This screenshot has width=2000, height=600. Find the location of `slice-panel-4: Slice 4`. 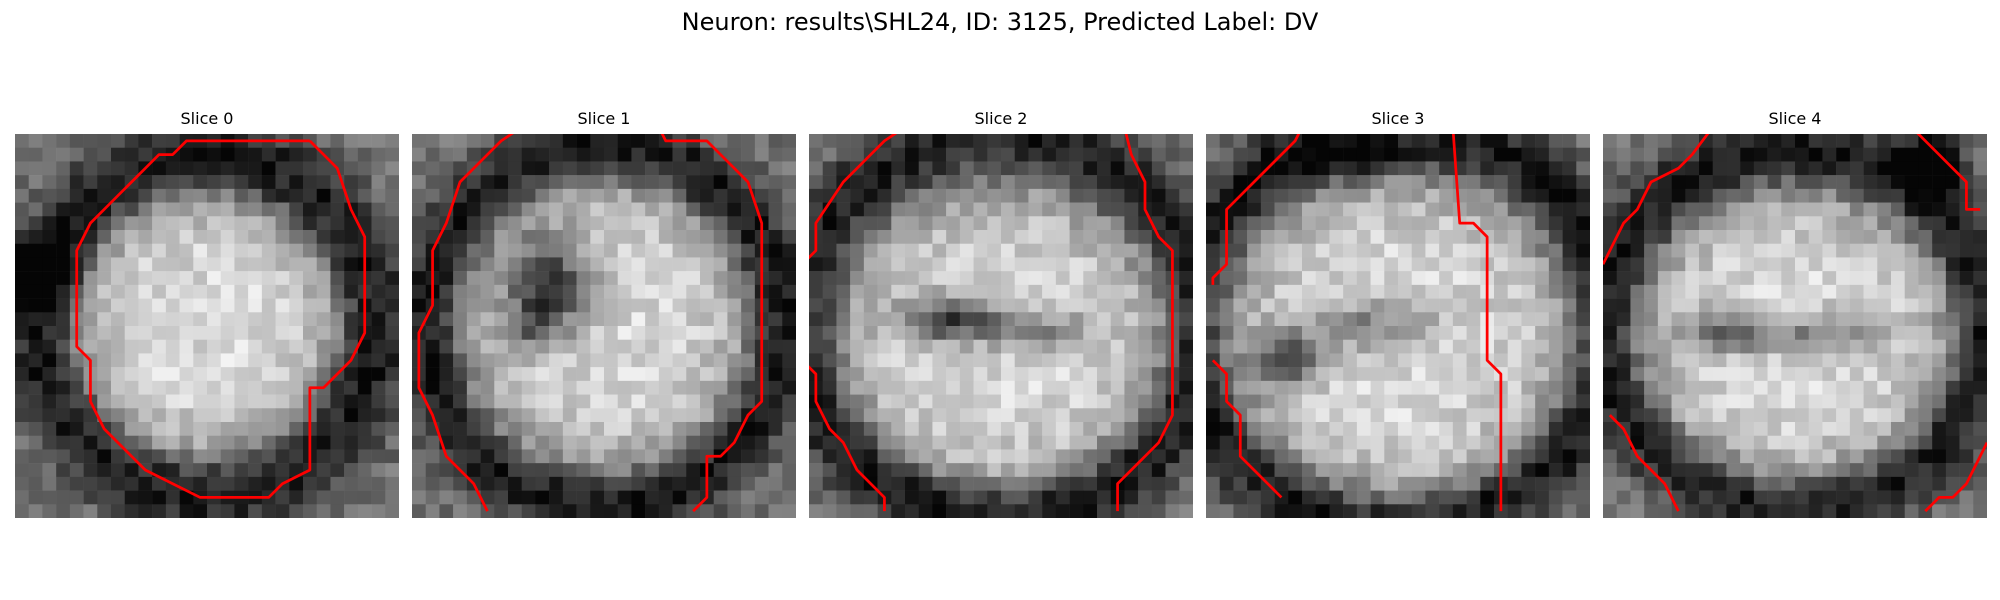

slice-panel-4: Slice 4 is located at coordinates (1795, 313).